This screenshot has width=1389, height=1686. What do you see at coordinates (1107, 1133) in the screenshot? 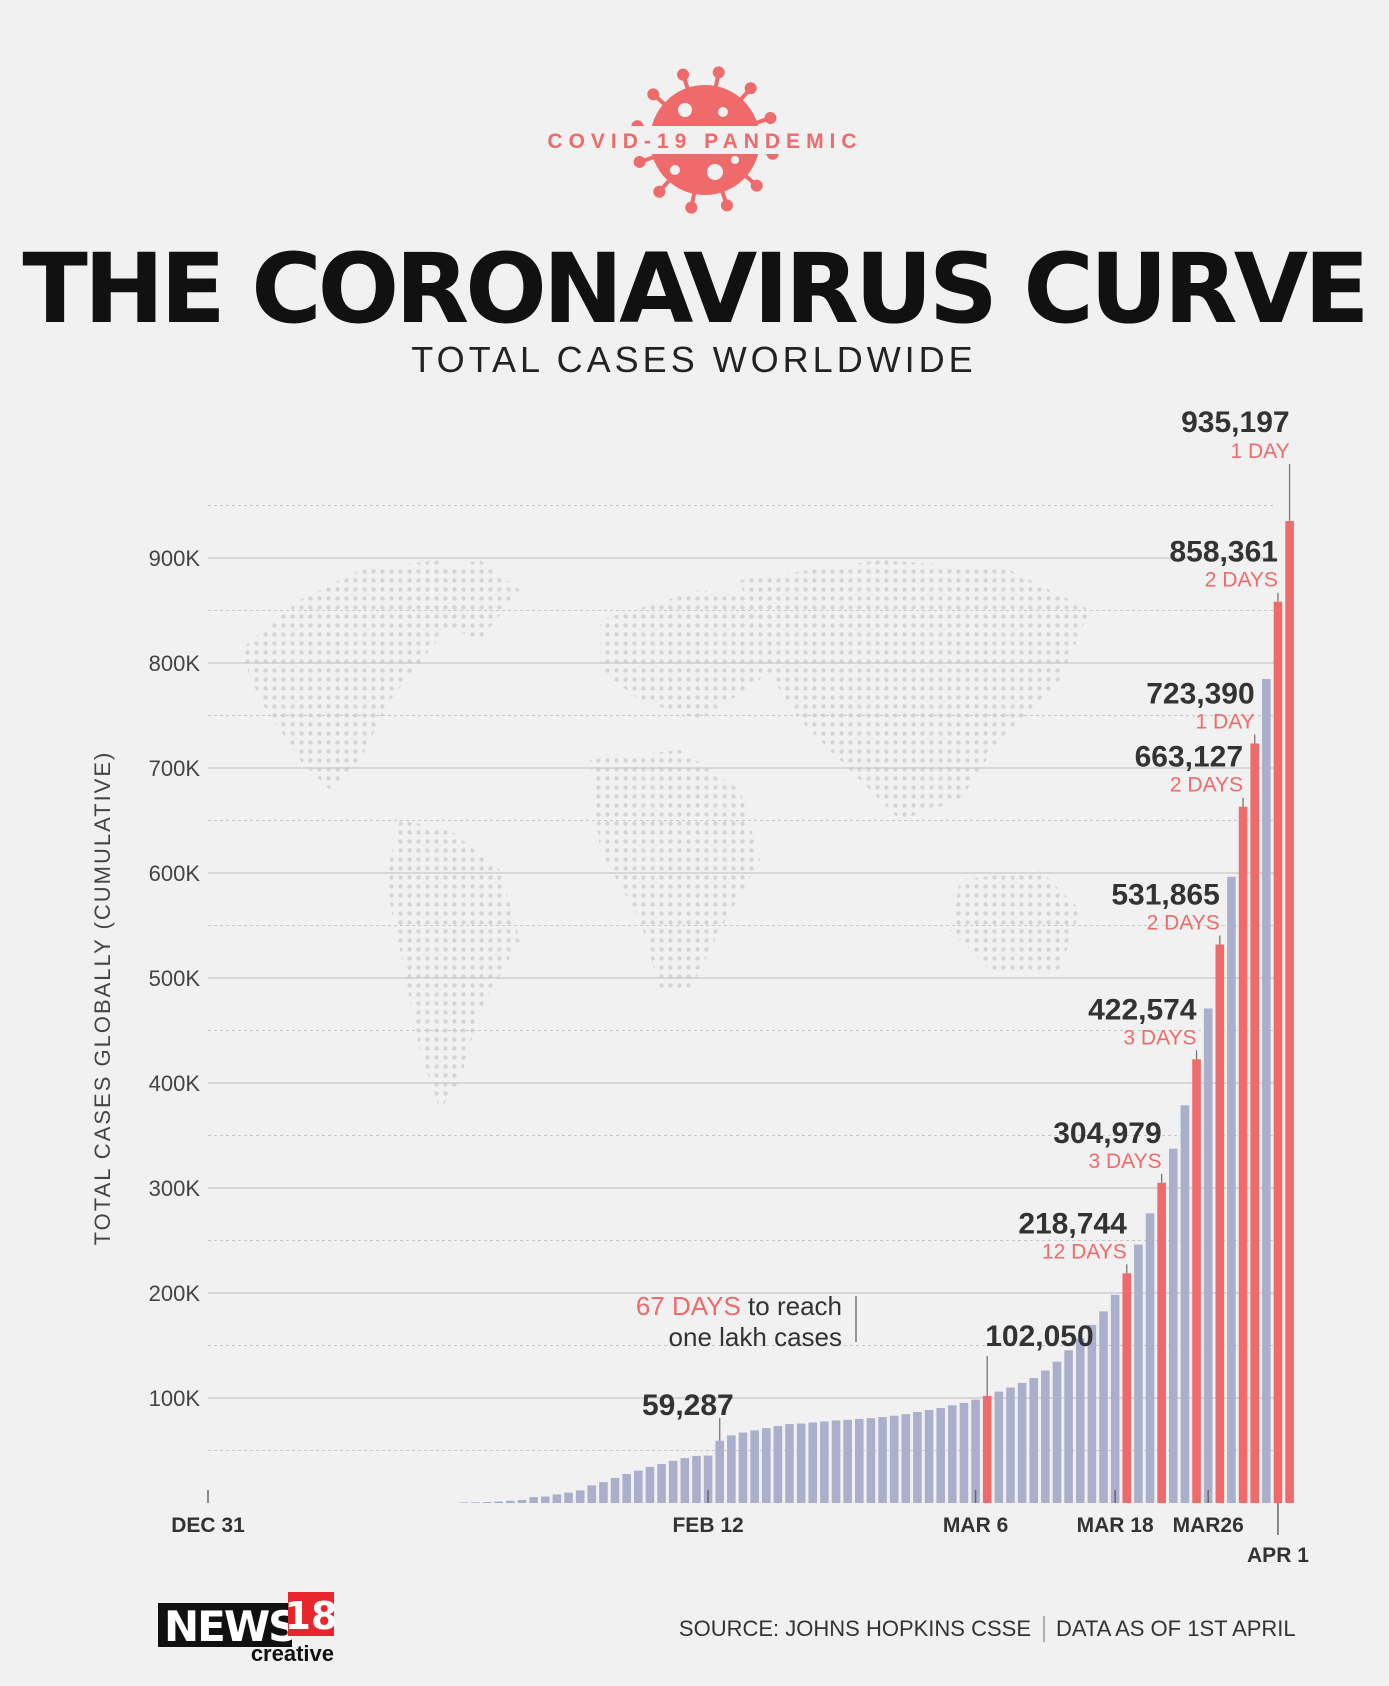
I see `callout-value: 304,979` at bounding box center [1107, 1133].